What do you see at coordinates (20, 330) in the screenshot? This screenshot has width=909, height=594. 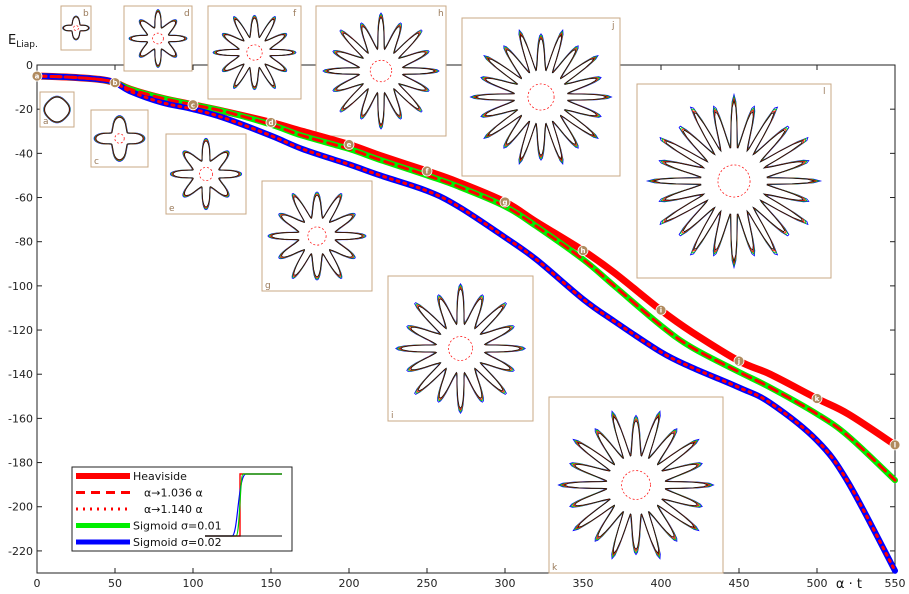 I see `y-tick-label: -120` at bounding box center [20, 330].